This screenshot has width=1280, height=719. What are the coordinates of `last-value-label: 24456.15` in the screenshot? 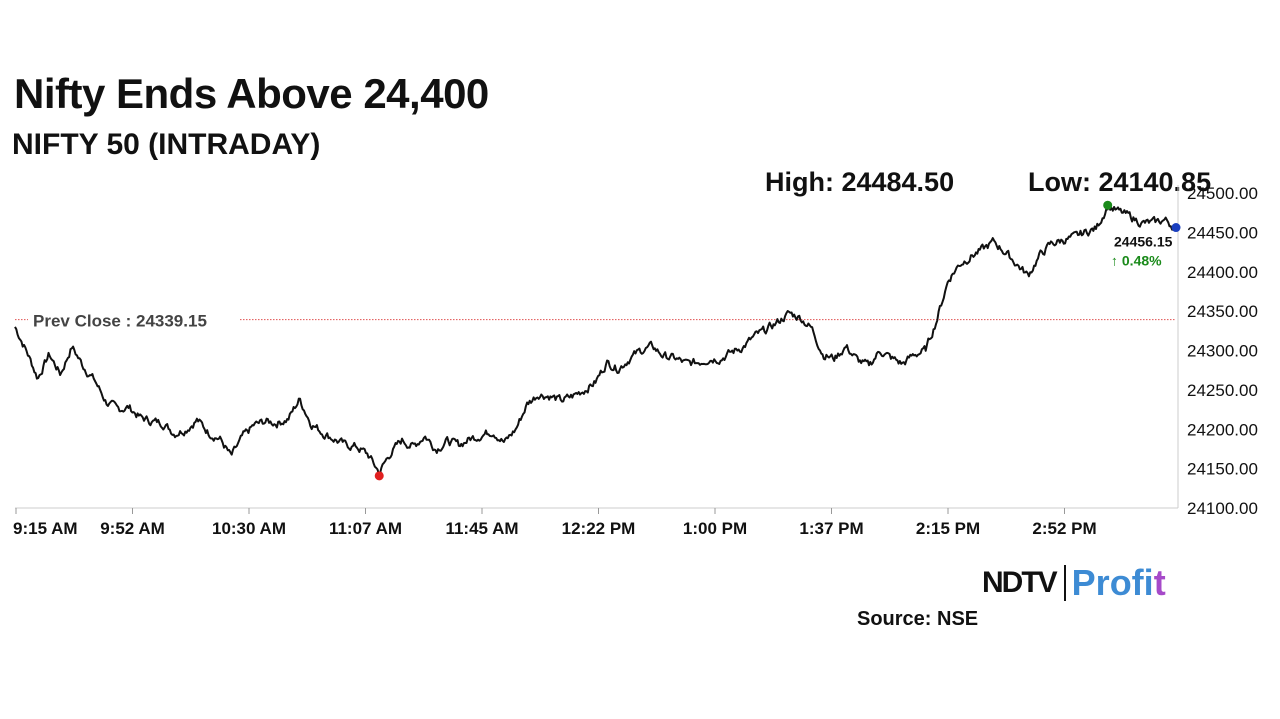 It's located at (1143, 242).